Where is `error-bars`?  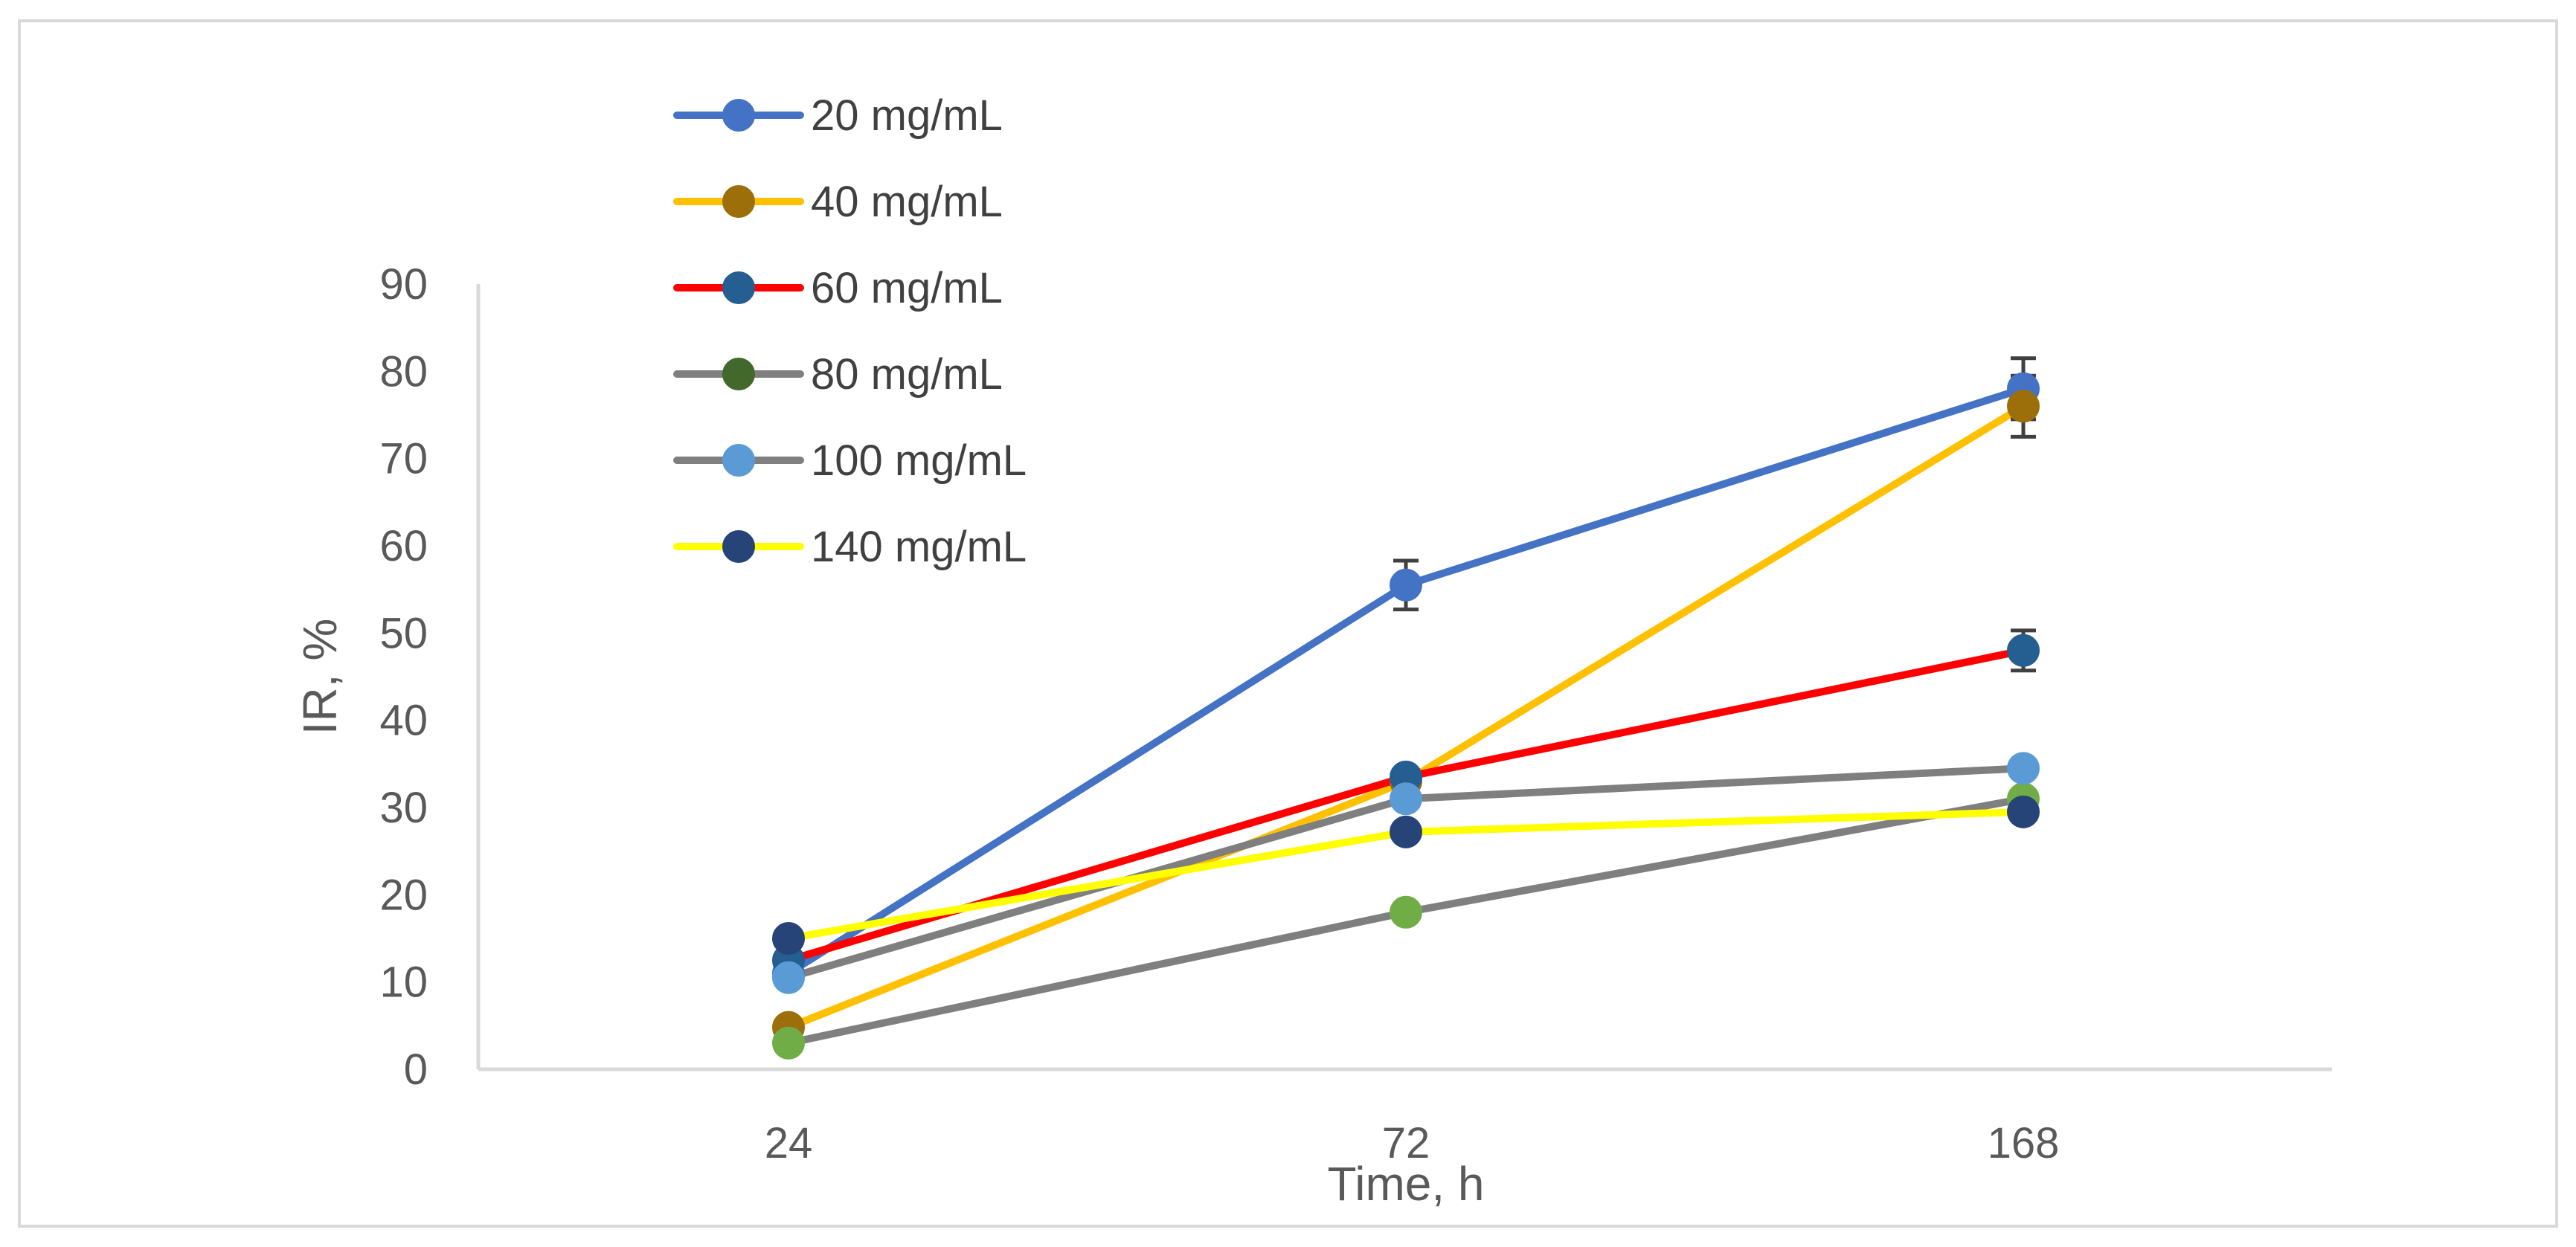 error-bars is located at coordinates (1714, 514).